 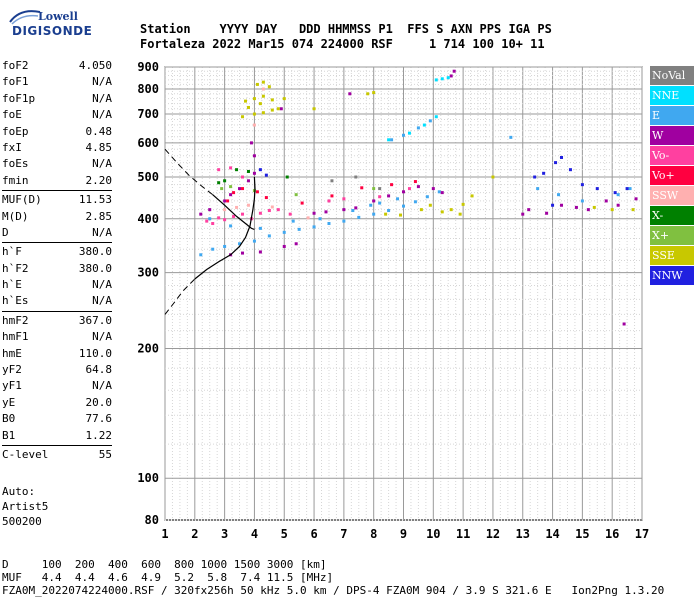 I want to click on param-label: h`F2, so click(x=15, y=268).